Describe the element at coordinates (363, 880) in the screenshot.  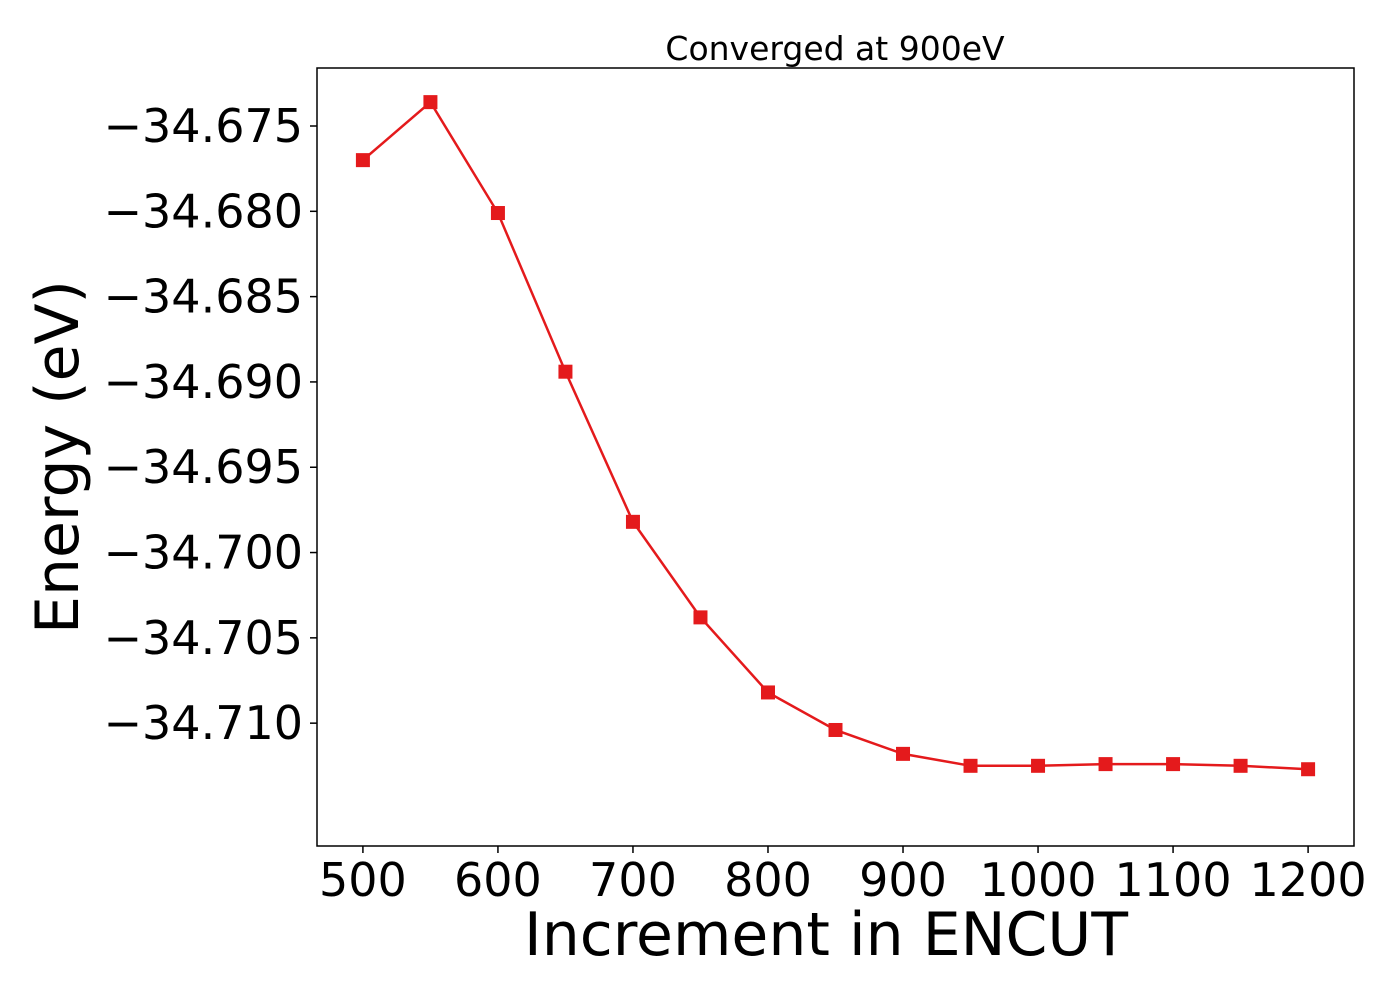
I see `x-tick-label: 500` at that location.